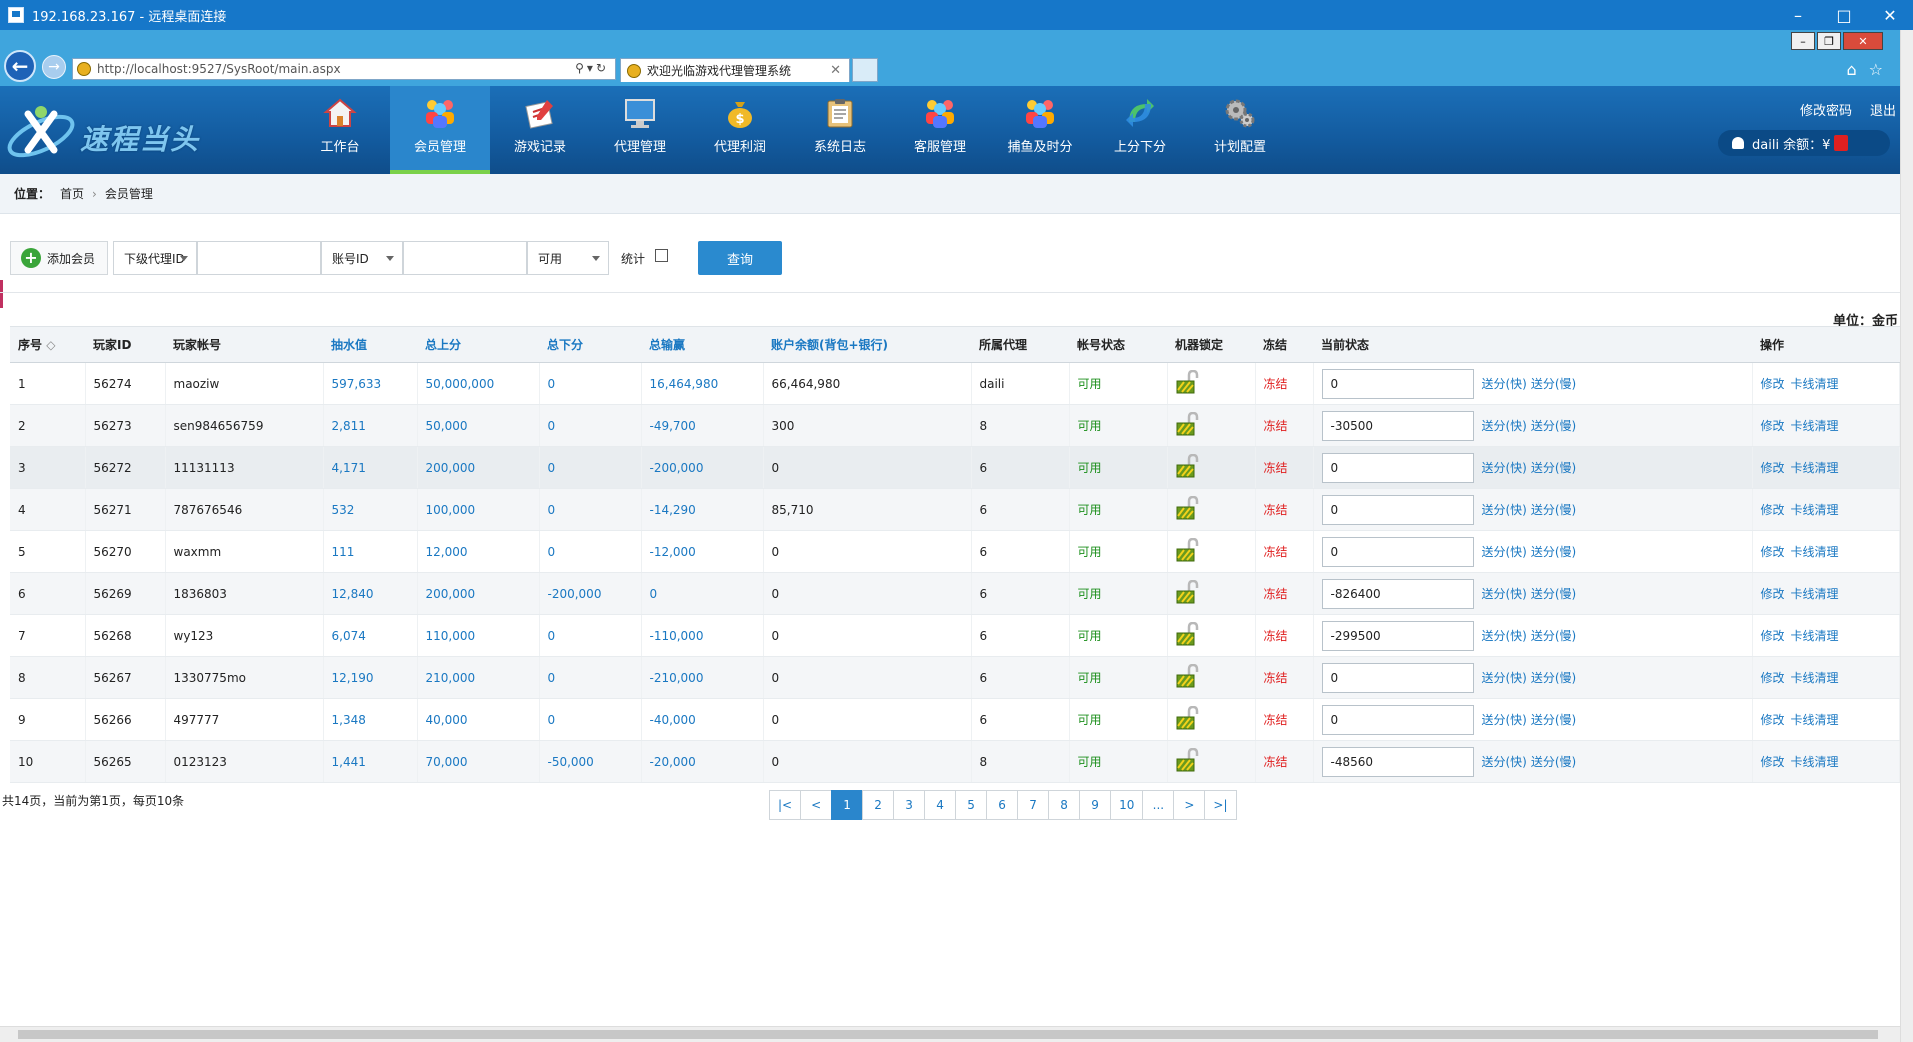 The image size is (1913, 1042). Describe the element at coordinates (1906, 536) in the screenshot. I see `vertical-scrollbar` at that location.